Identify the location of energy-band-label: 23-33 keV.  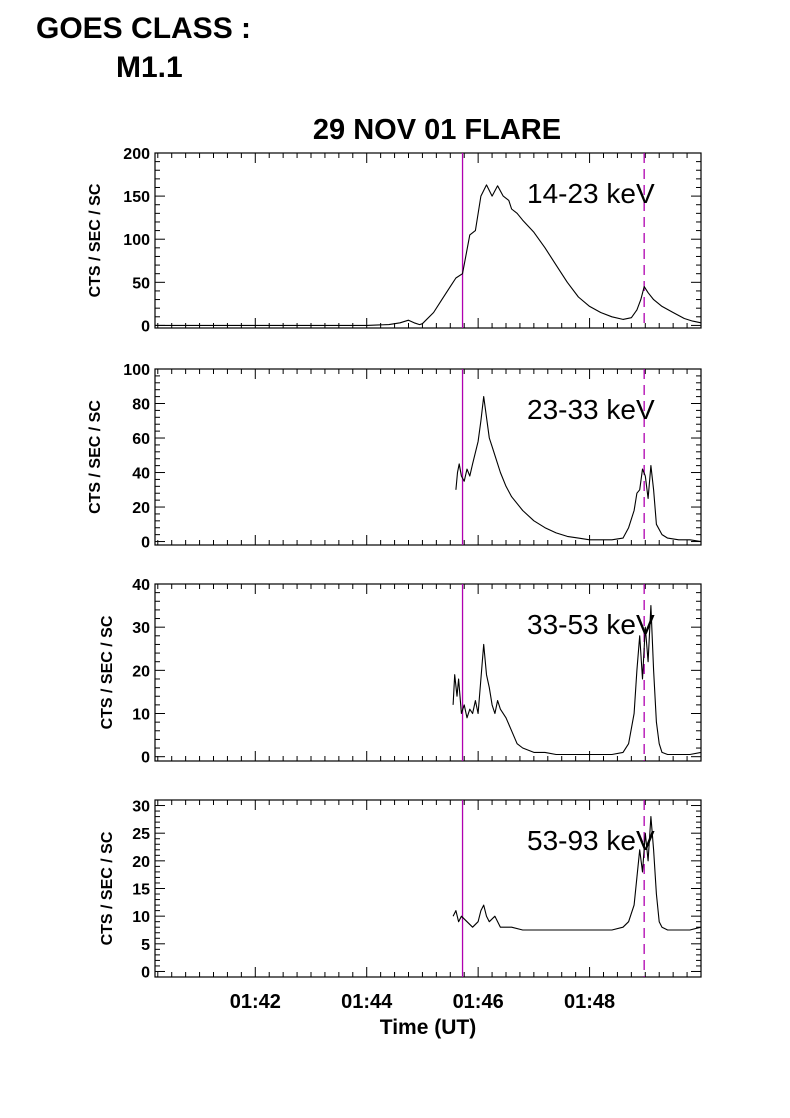
(591, 409).